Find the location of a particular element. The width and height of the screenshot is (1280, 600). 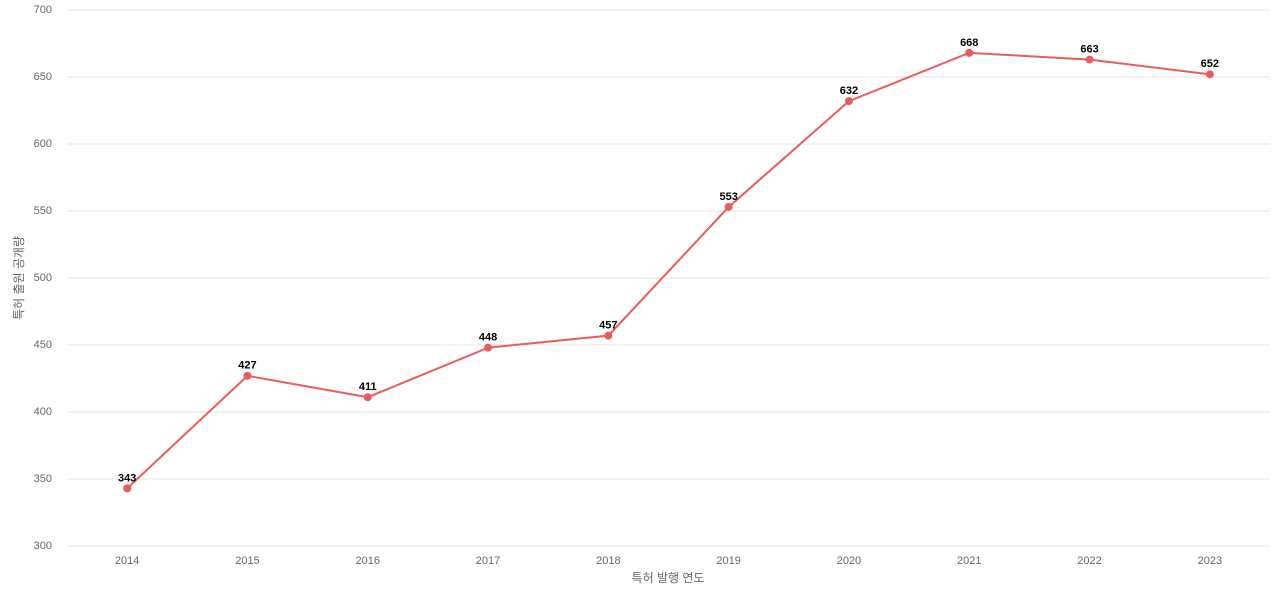

y-tick-label: 450 is located at coordinates (43, 345).